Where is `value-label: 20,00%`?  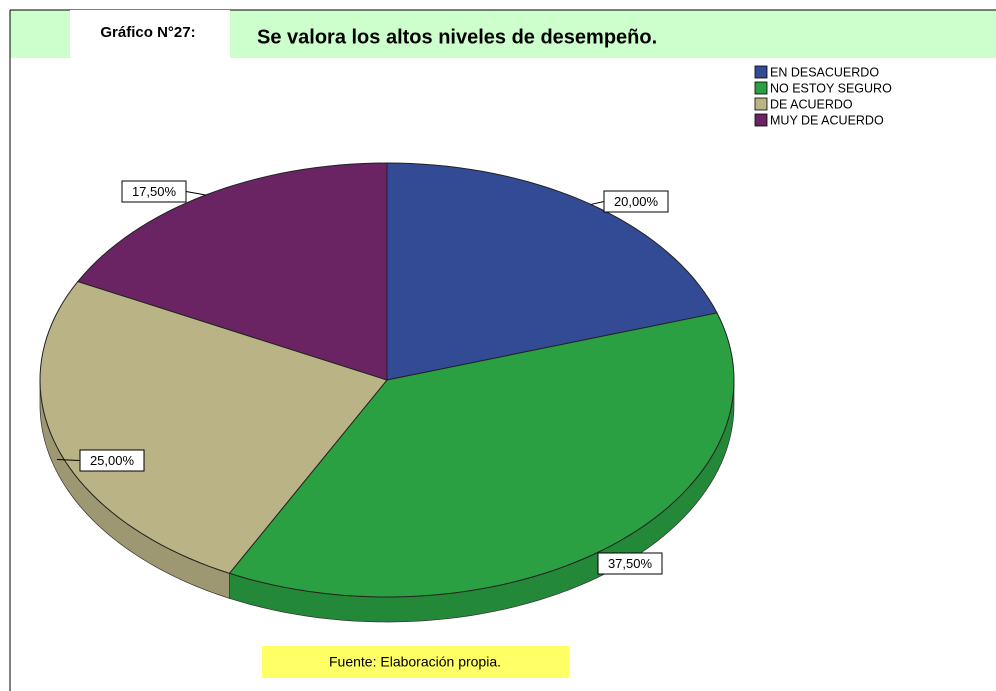
value-label: 20,00% is located at coordinates (636, 201).